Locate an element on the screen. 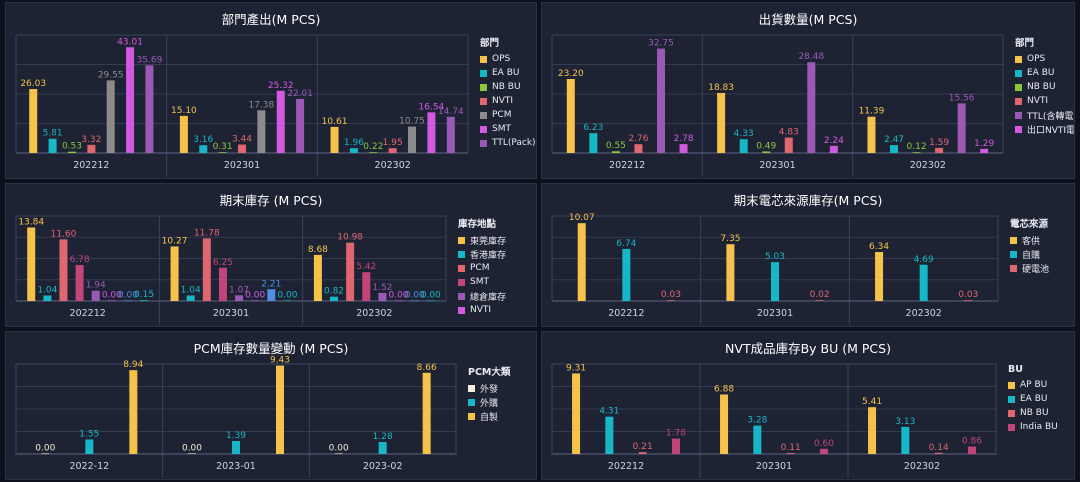  data-label: 2.78 is located at coordinates (684, 139).